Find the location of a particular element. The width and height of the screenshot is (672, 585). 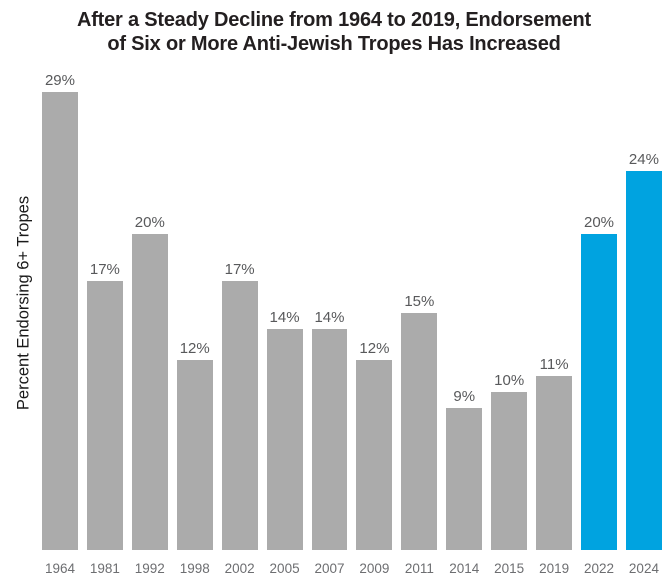

bar-2007 is located at coordinates (329, 439).